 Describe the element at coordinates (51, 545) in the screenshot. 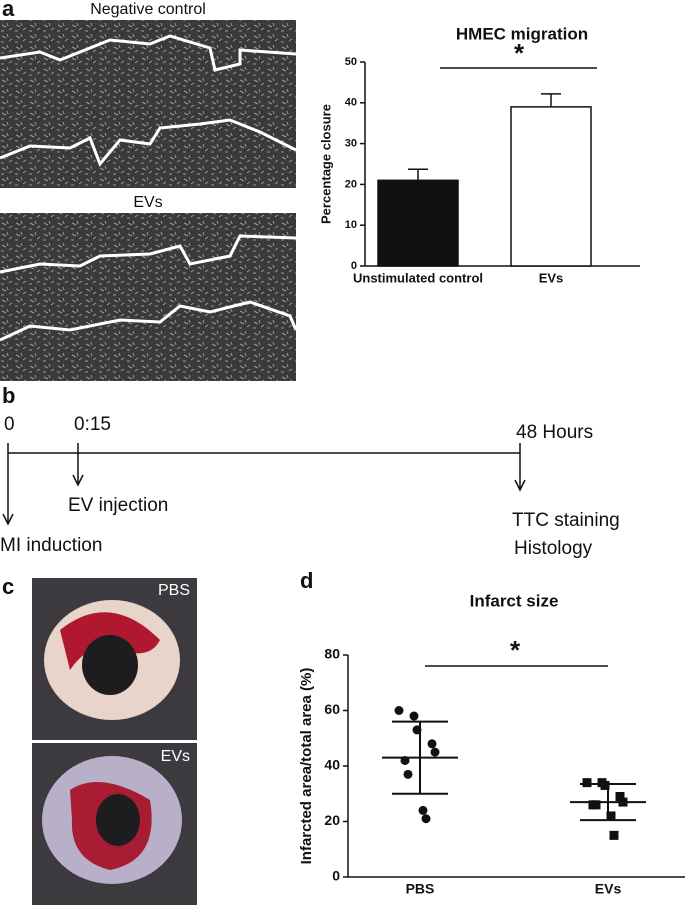

I see `event-label: MI induction` at that location.